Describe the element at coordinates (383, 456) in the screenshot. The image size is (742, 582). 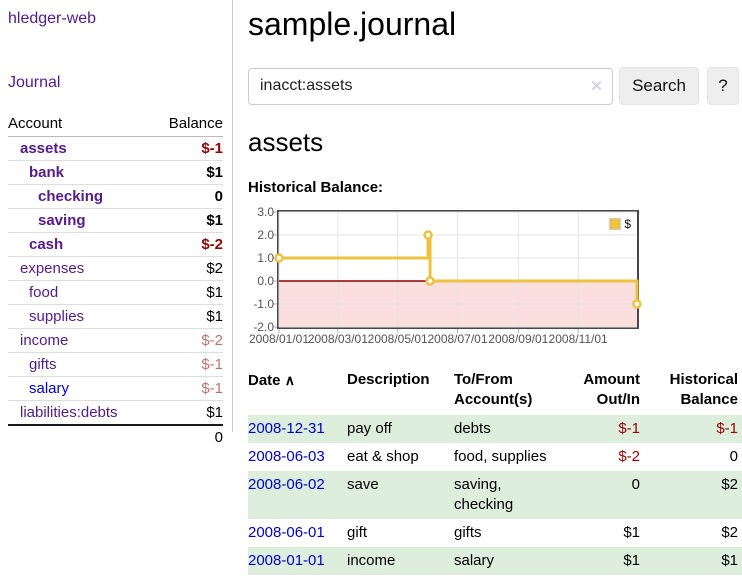
I see `register-cell-description: eat & shop` at that location.